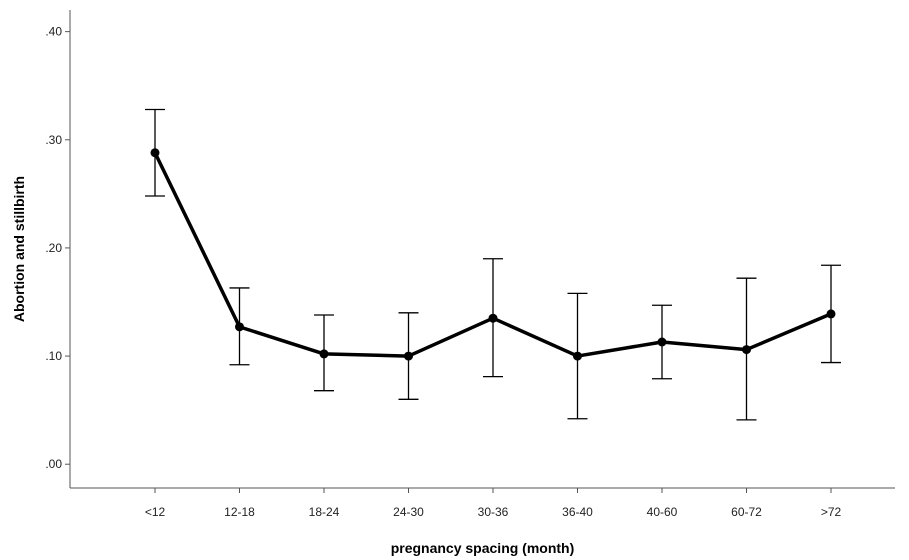 This screenshot has width=909, height=560. What do you see at coordinates (53, 32) in the screenshot?
I see `y-tick-label: .40` at bounding box center [53, 32].